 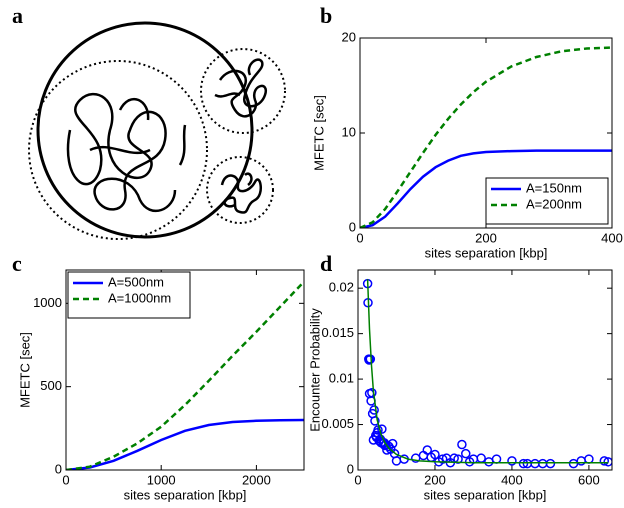 I want to click on panel-label: c, so click(x=17, y=263).